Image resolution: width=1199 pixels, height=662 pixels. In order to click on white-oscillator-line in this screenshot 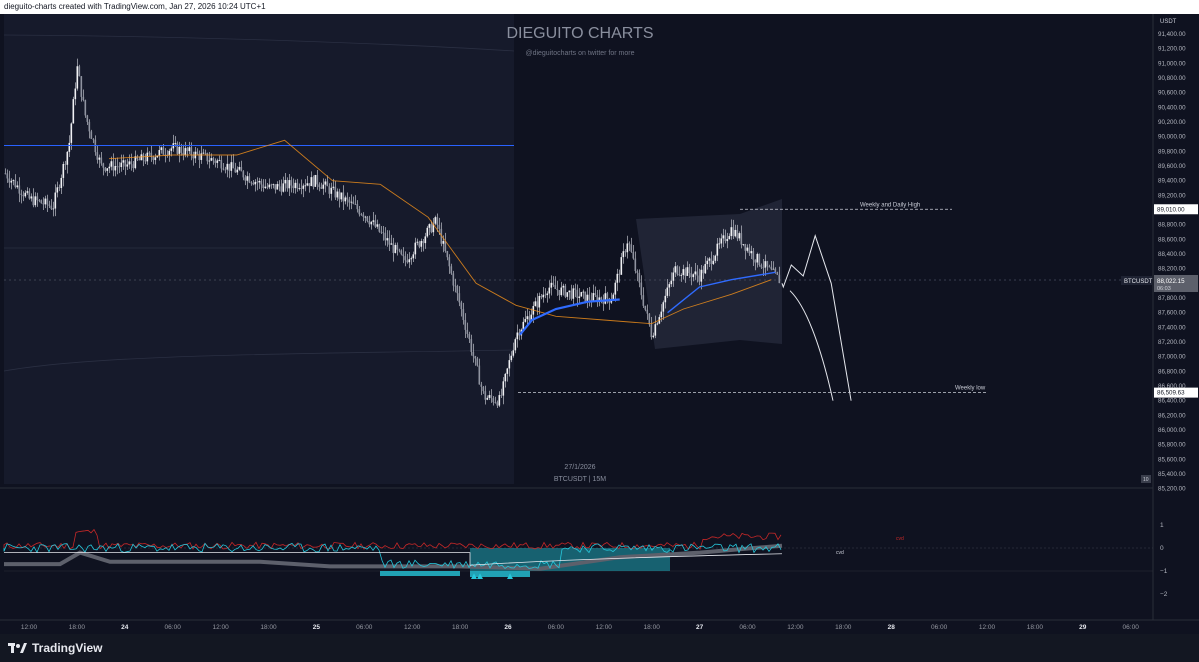, I will do `click(393, 559)`.